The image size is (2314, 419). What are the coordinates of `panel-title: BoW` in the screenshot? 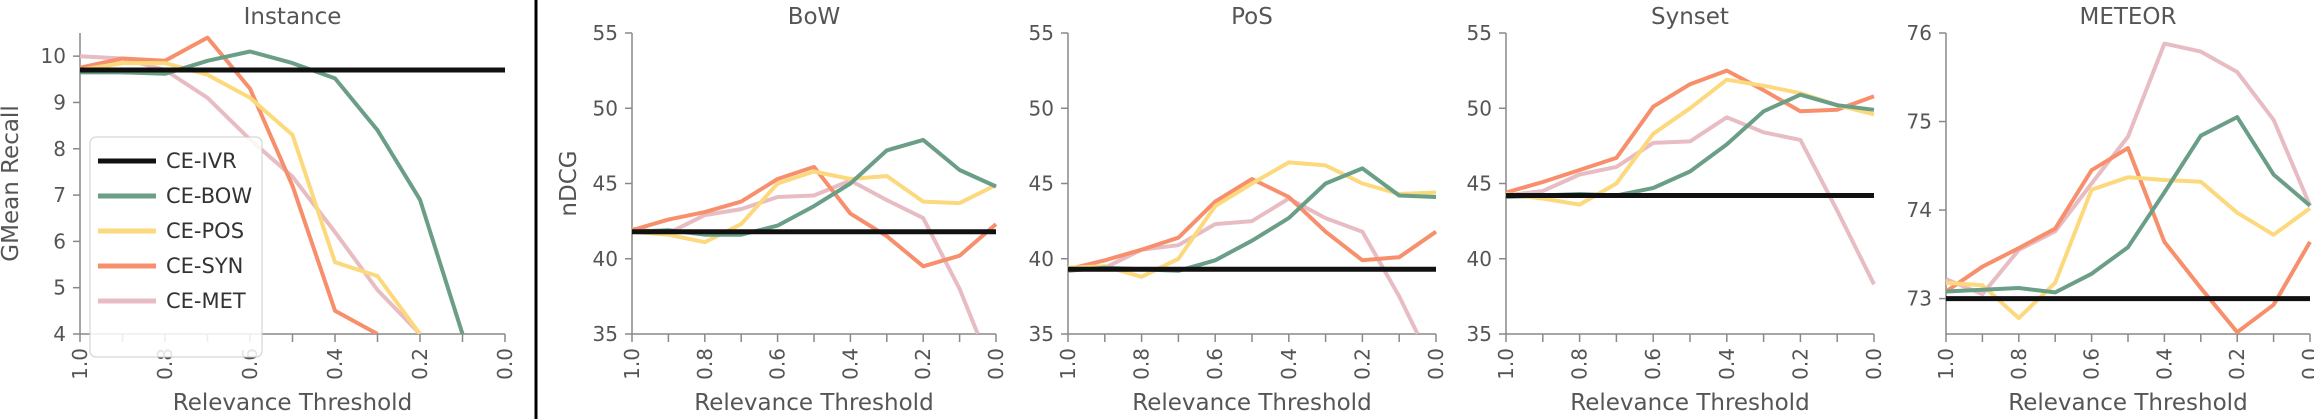 It's located at (814, 17).